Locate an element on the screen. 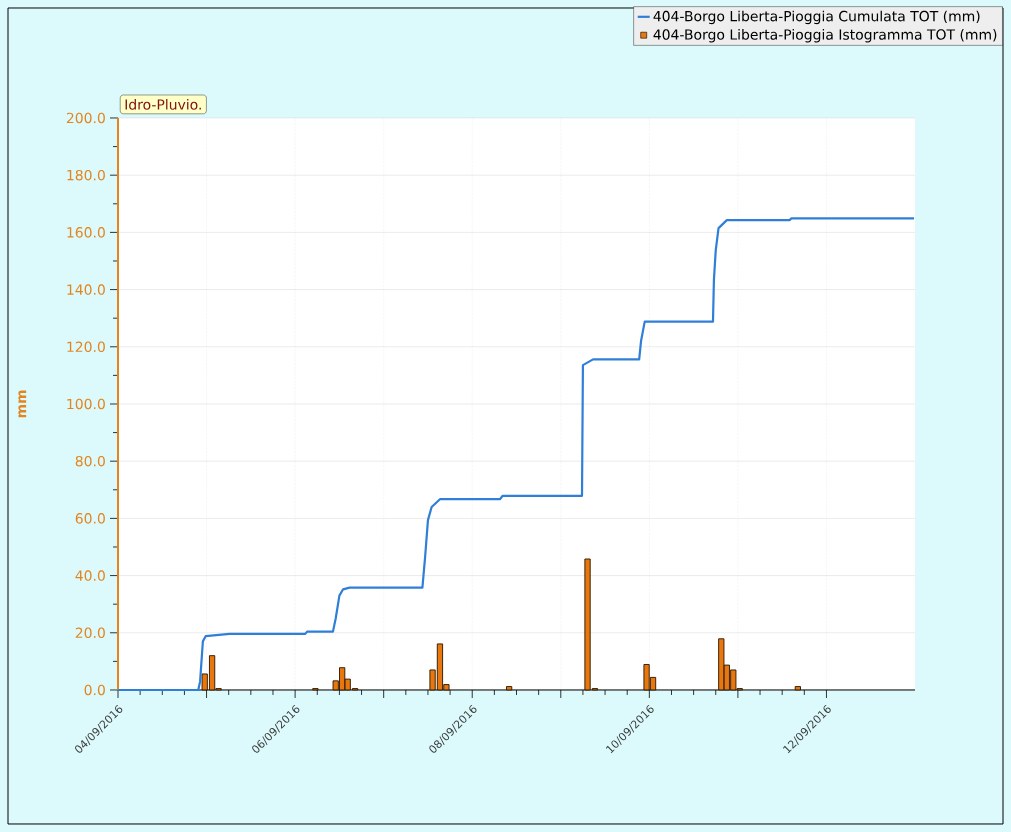 The image size is (1011, 832). y-tick-label: 180.0 is located at coordinates (86, 175).